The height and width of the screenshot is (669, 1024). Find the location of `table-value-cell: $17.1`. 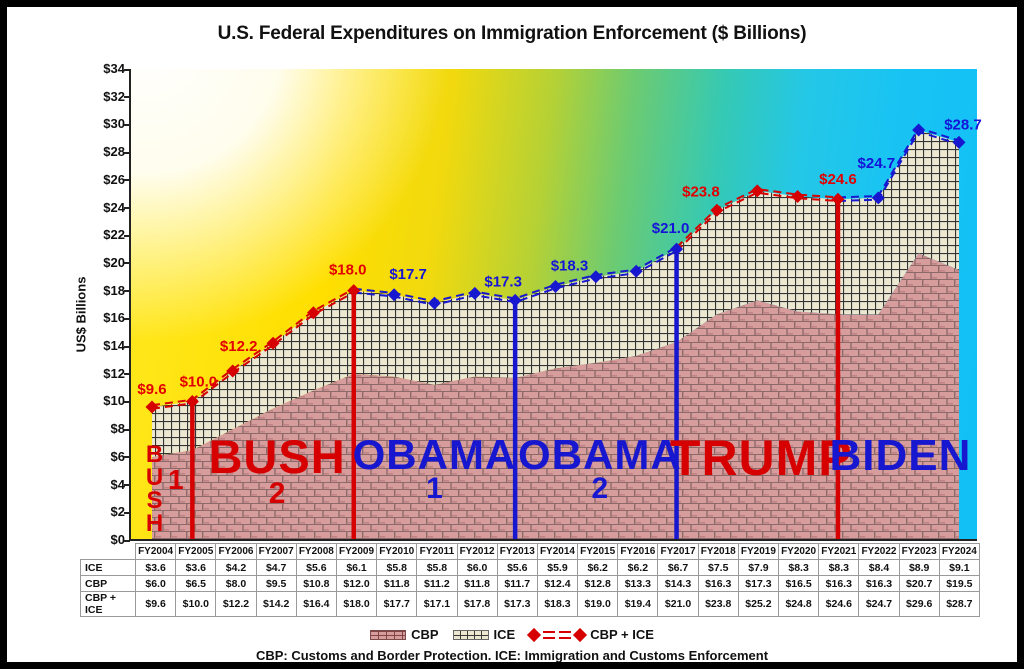

table-value-cell: $17.1 is located at coordinates (437, 604).